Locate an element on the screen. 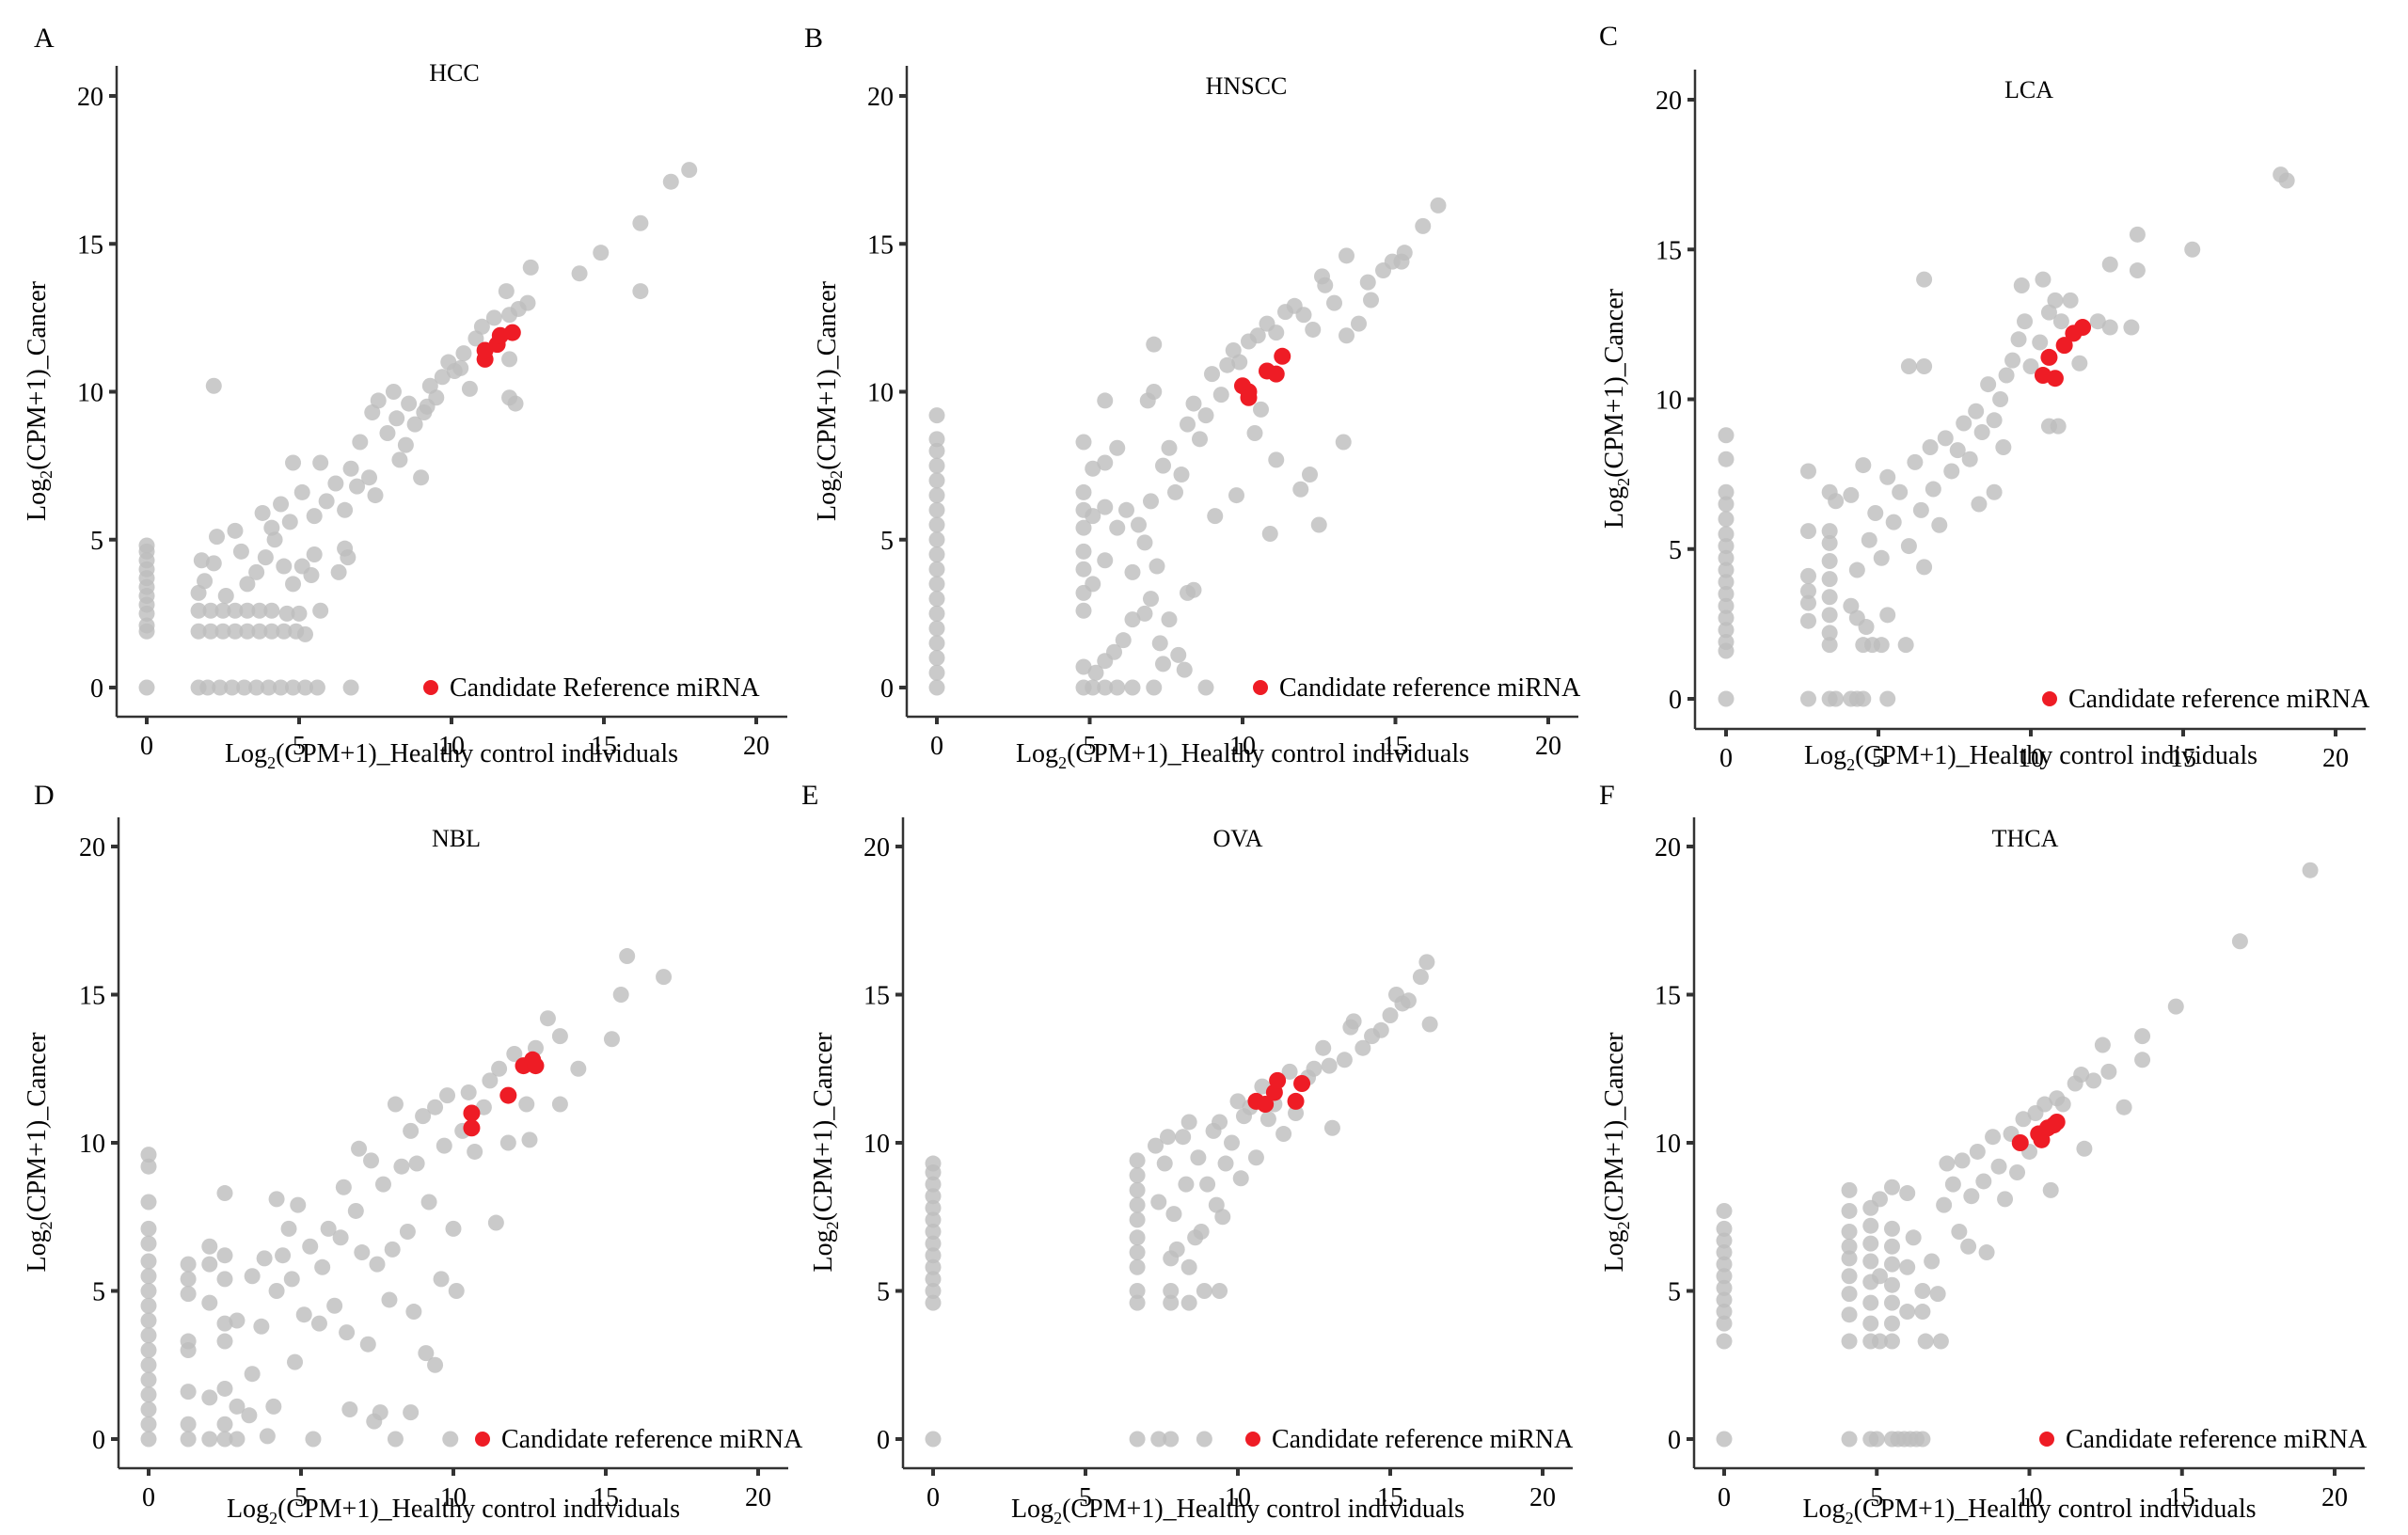 The height and width of the screenshot is (1535, 2408). panel-title: HNSCC is located at coordinates (1247, 86).